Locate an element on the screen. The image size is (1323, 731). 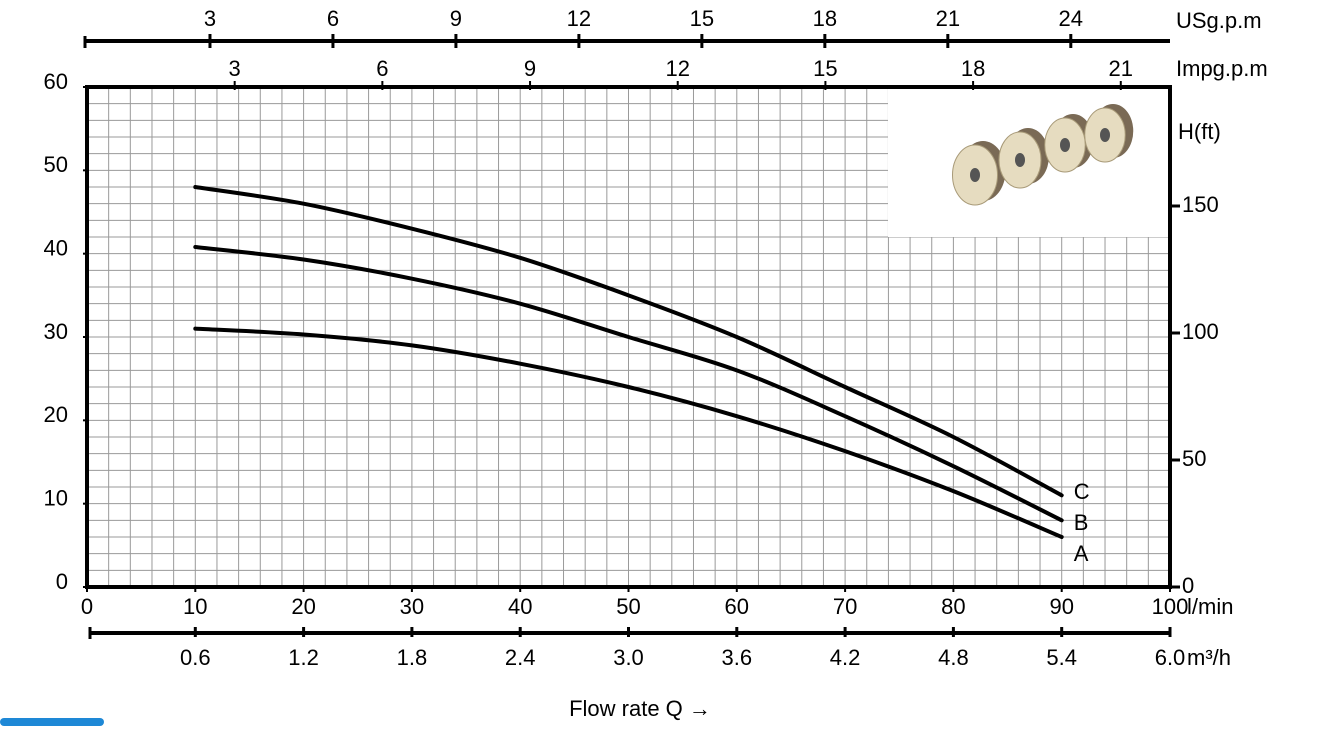
product-image is located at coordinates (1028, 163).